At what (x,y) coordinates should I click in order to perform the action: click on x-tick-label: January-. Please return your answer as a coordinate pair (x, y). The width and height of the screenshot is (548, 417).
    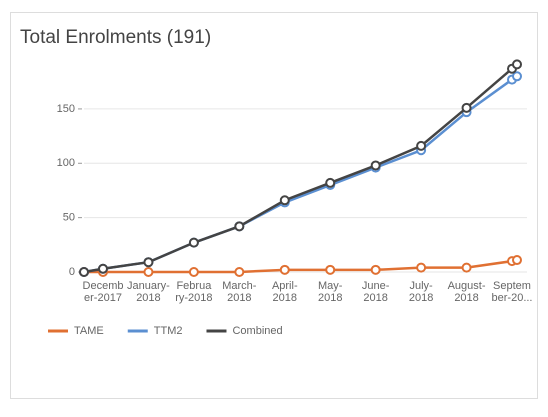
    Looking at the image, I should click on (148, 286).